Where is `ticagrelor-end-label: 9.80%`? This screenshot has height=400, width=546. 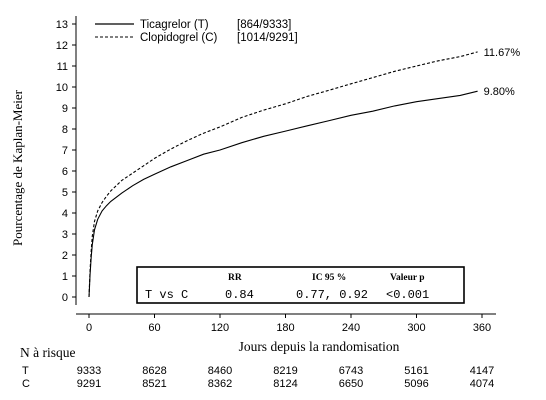
ticagrelor-end-label: 9.80% is located at coordinates (499, 92).